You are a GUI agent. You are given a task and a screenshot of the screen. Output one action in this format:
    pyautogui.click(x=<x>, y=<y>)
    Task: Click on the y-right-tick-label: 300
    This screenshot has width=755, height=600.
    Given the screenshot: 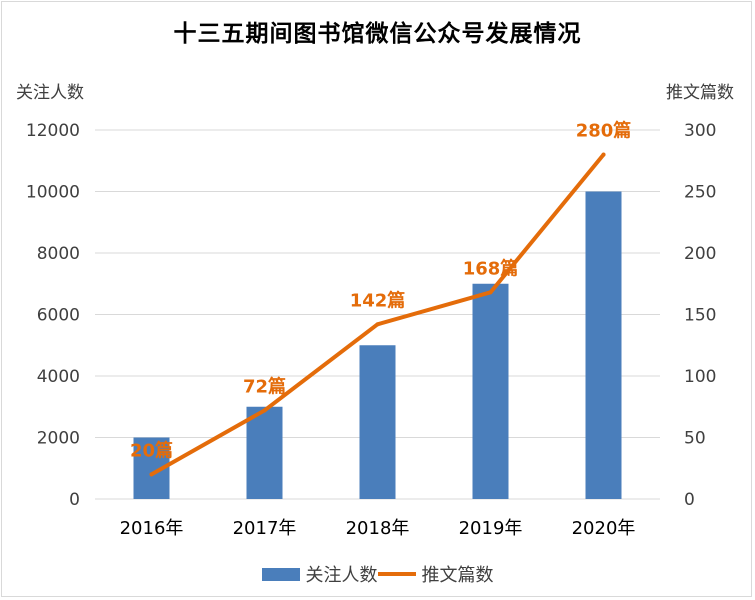 What is the action you would take?
    pyautogui.click(x=700, y=131)
    